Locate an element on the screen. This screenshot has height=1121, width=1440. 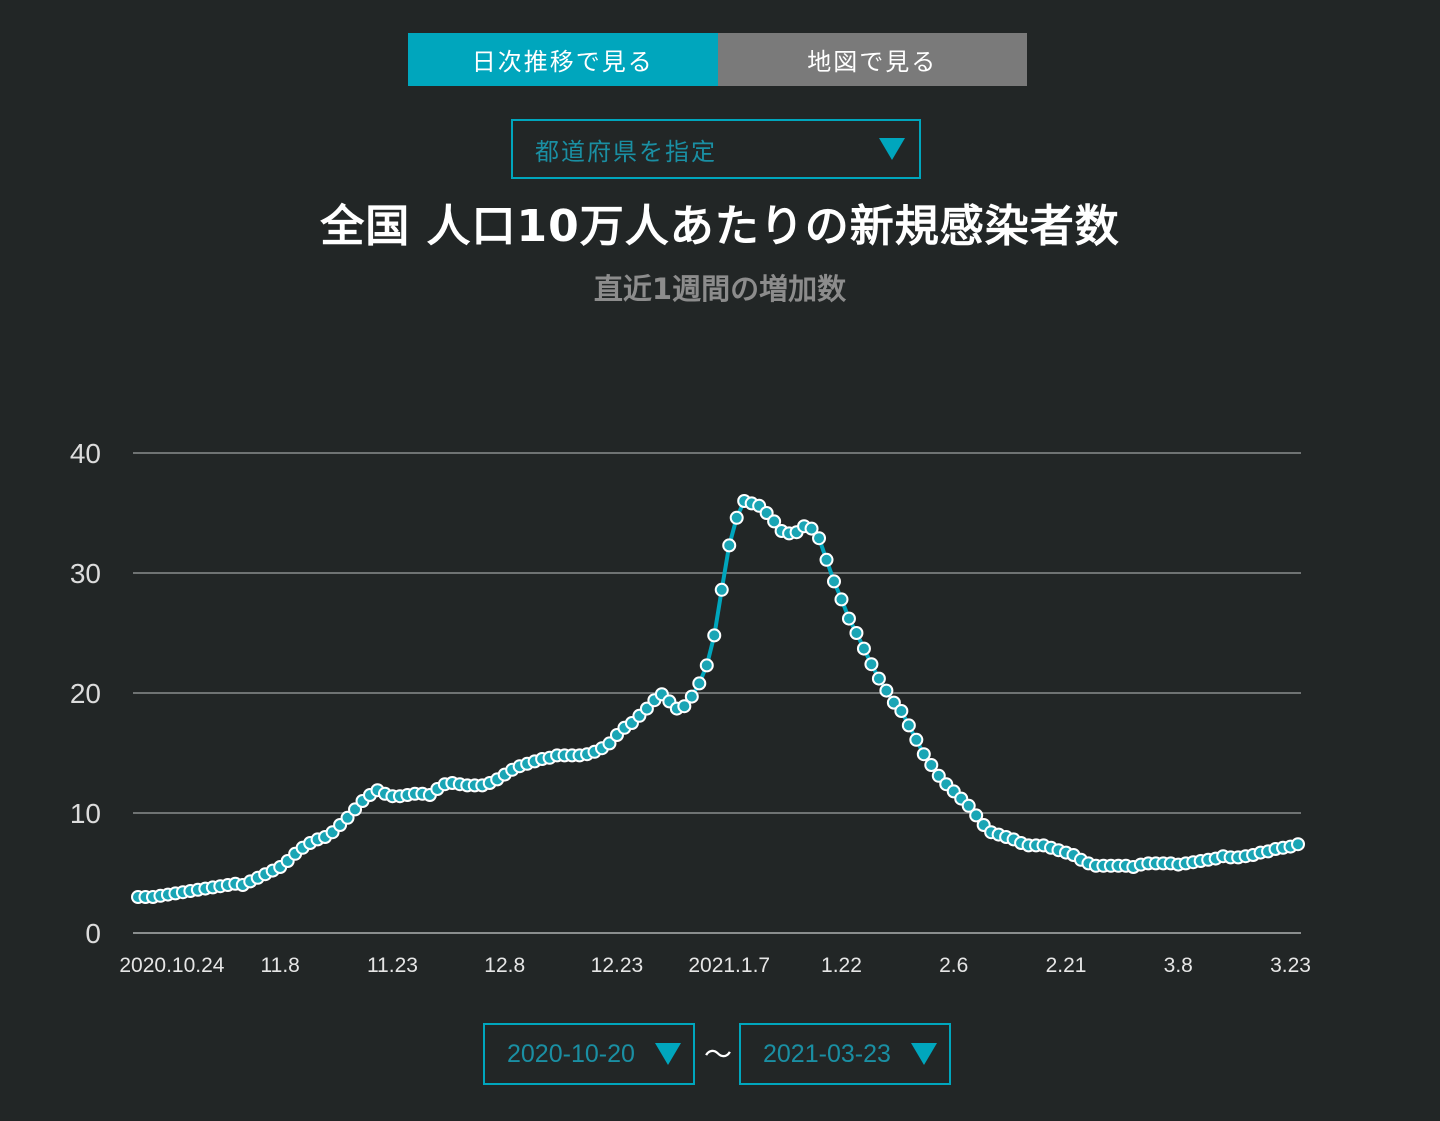
view-tabs: 日次推移で見る 地図で見る is located at coordinates (717, 59).